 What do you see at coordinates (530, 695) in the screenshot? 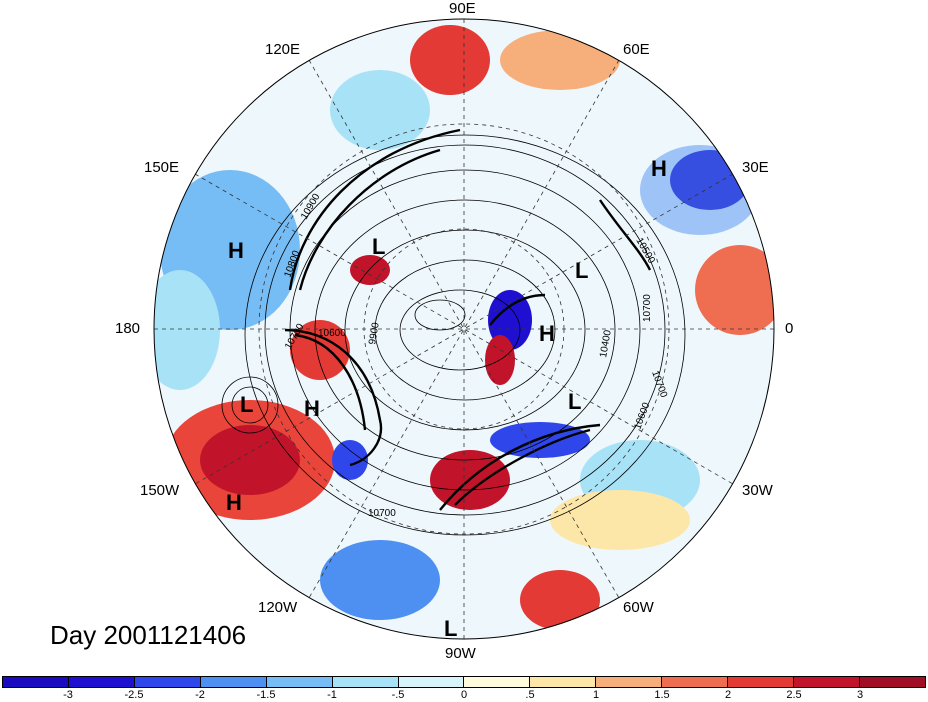
I see `colorbar-tick-label: .5` at bounding box center [530, 695].